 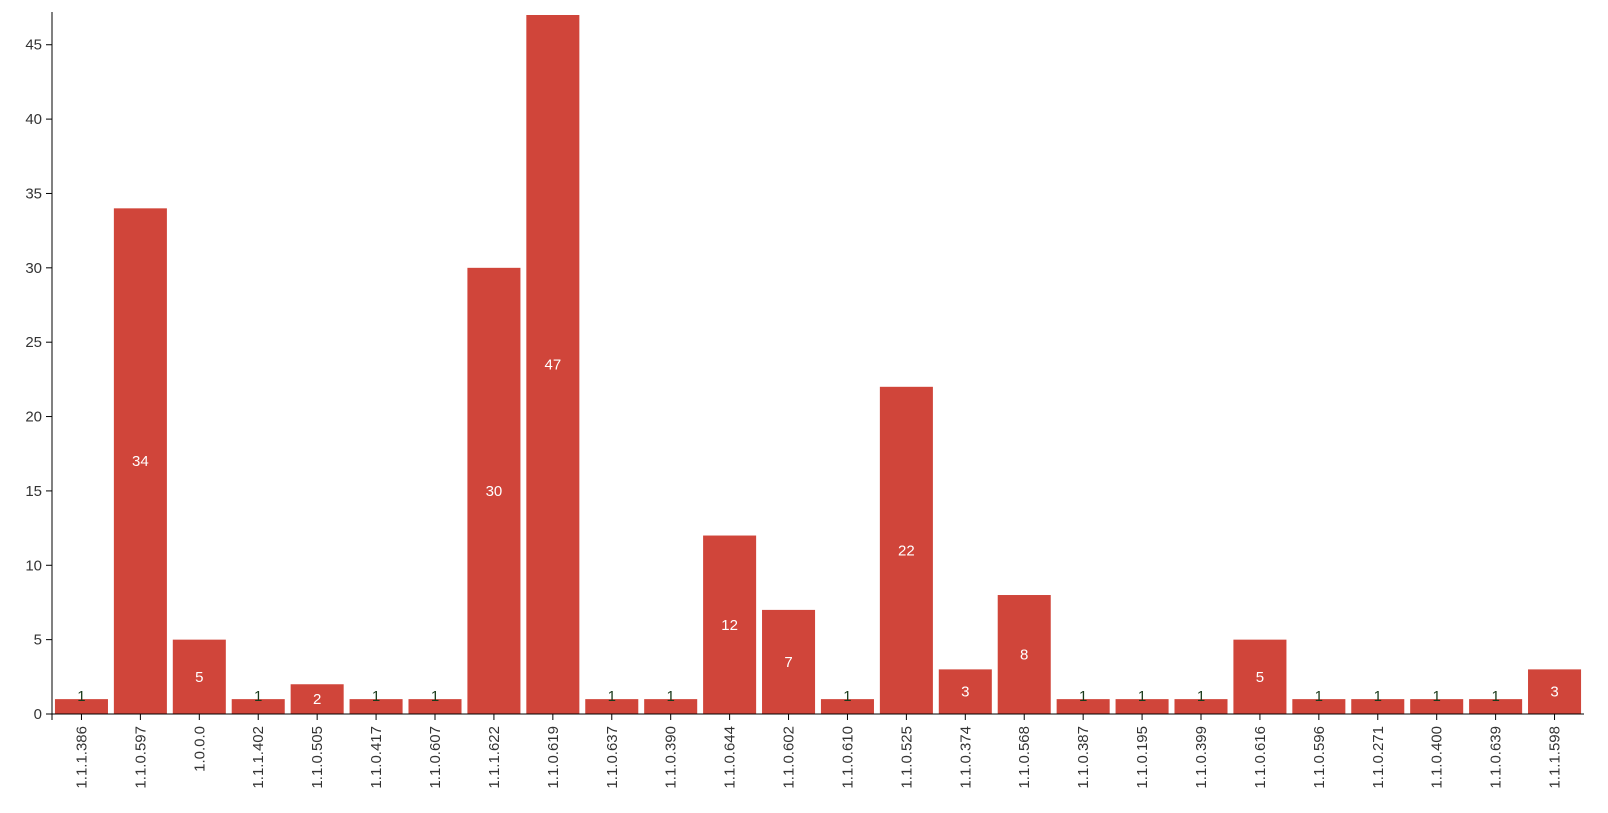 What do you see at coordinates (33, 565) in the screenshot?
I see `y-tick-label: 10` at bounding box center [33, 565].